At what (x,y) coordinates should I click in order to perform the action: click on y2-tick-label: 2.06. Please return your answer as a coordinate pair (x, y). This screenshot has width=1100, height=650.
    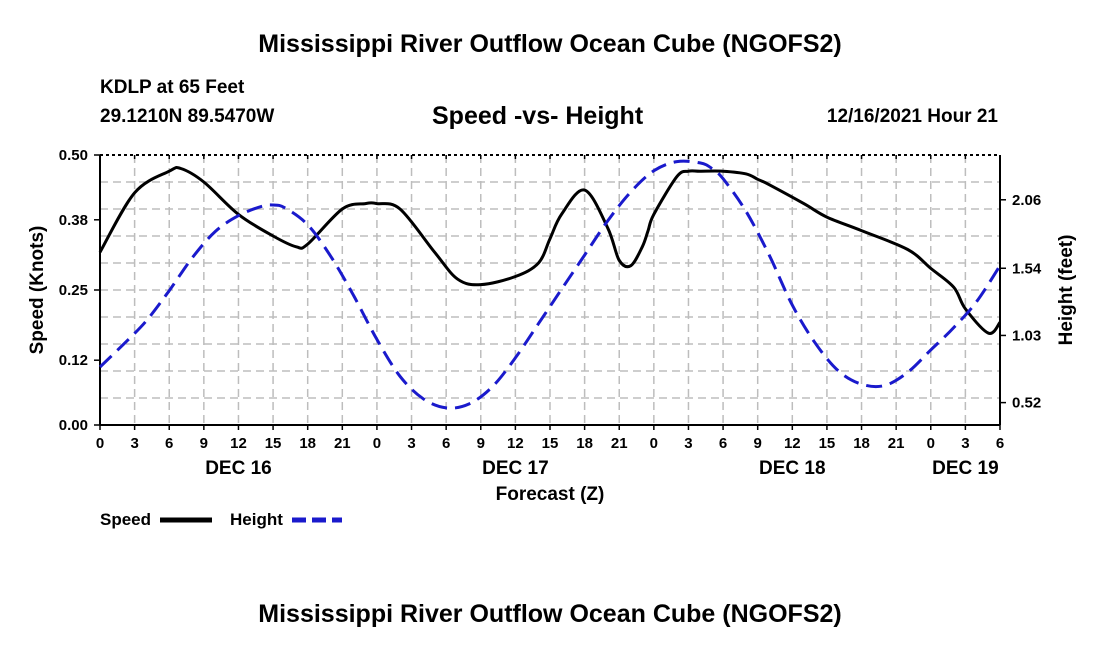
    Looking at the image, I should click on (1026, 200).